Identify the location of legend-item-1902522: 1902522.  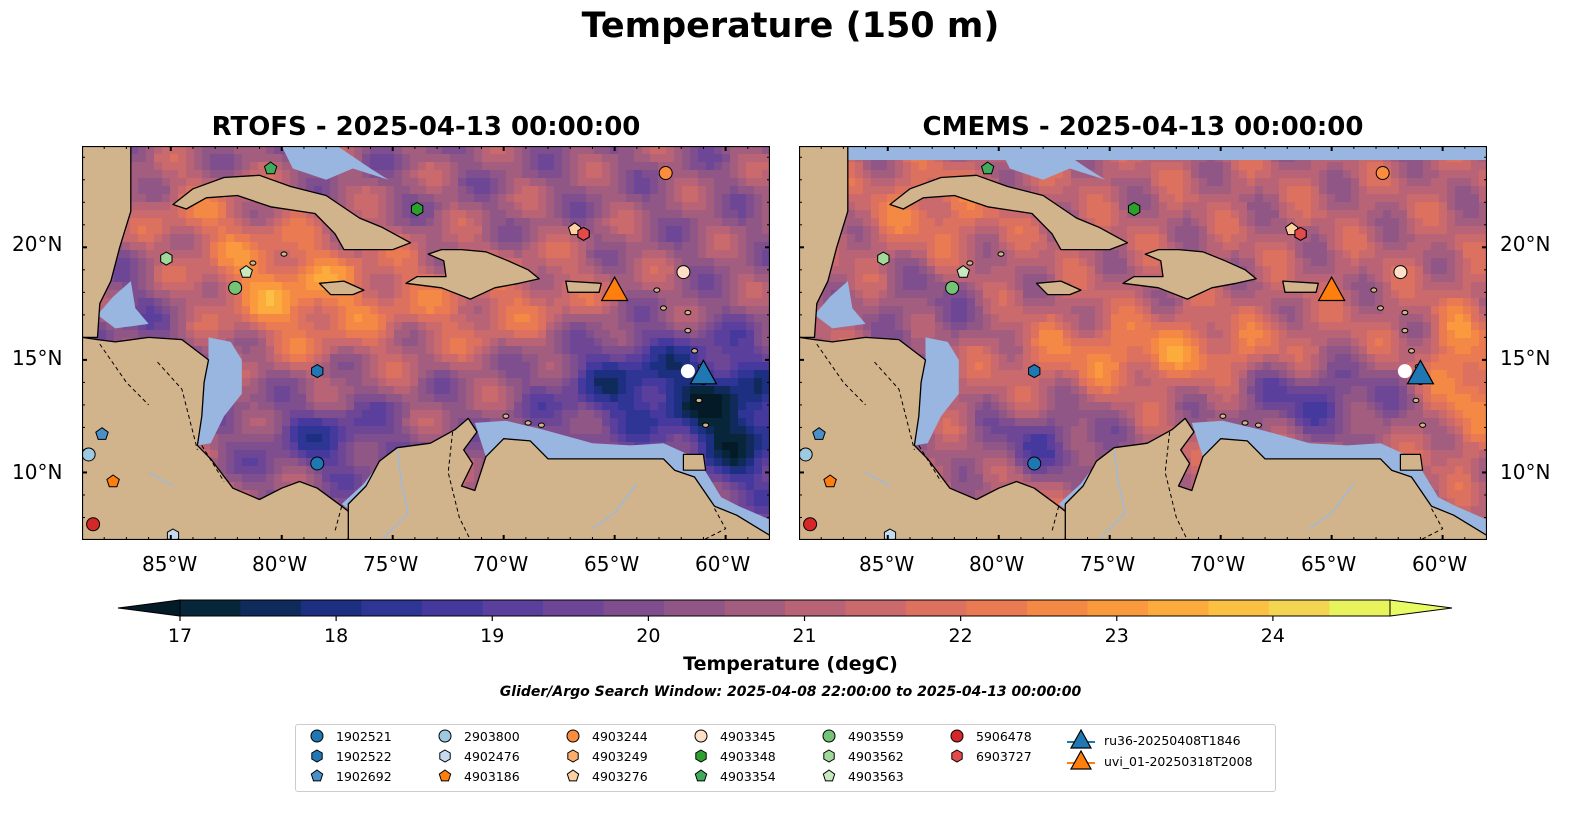
(349, 756).